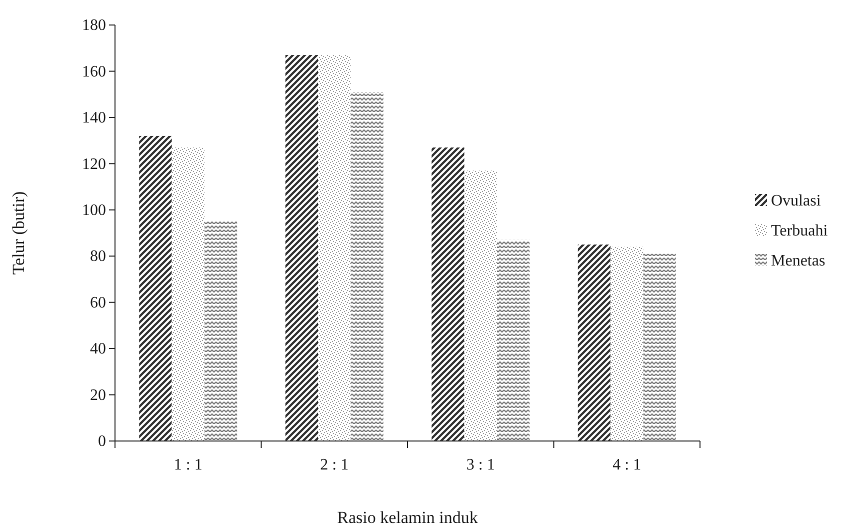 The width and height of the screenshot is (859, 531). Describe the element at coordinates (94, 211) in the screenshot. I see `y-tick-label: 100` at that location.